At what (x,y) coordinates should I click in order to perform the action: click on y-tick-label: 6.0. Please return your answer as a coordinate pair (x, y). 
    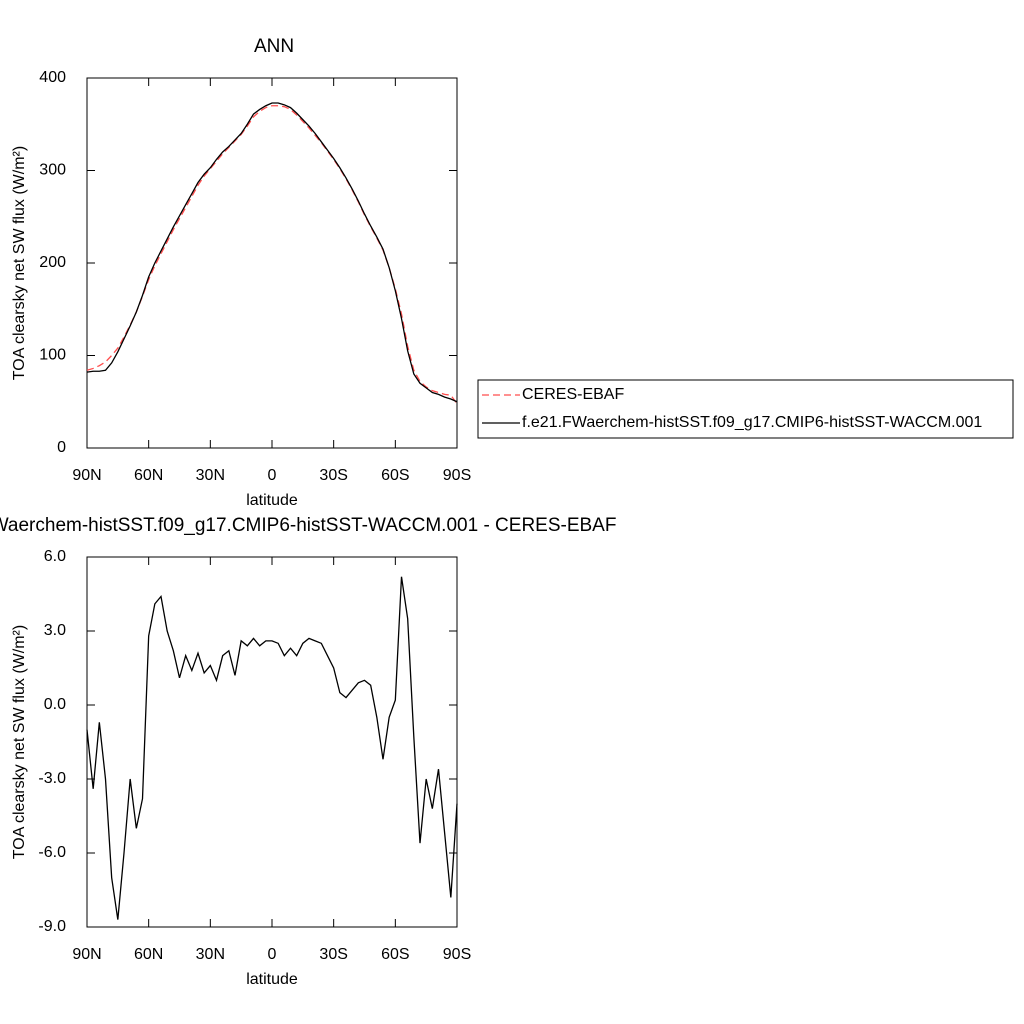
    Looking at the image, I should click on (55, 556).